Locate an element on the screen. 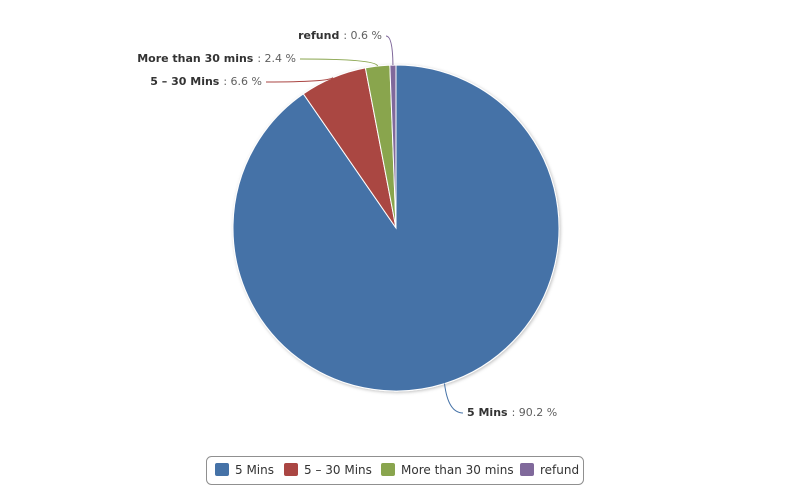  data-label-name: 5 – 30 Mins is located at coordinates (184, 81).